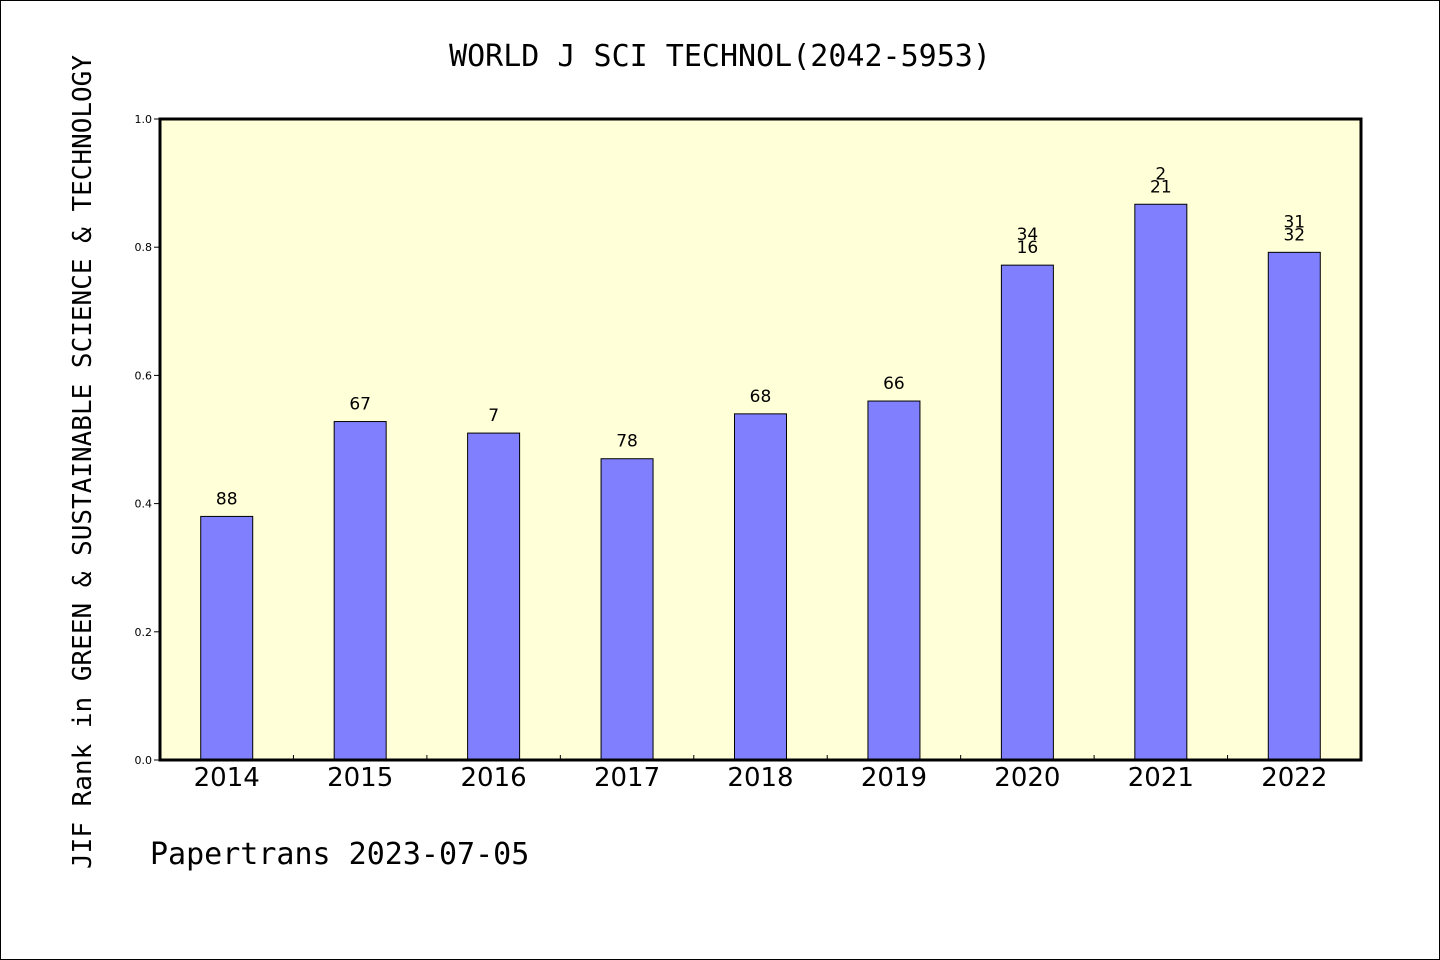 Image resolution: width=1440 pixels, height=960 pixels. I want to click on x-tick-label: 2020, so click(1027, 778).